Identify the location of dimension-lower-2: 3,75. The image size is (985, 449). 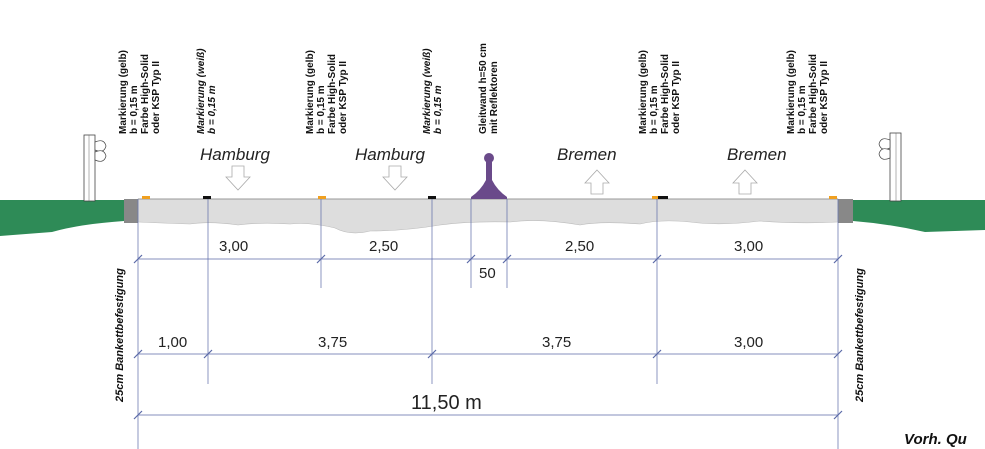
(333, 342).